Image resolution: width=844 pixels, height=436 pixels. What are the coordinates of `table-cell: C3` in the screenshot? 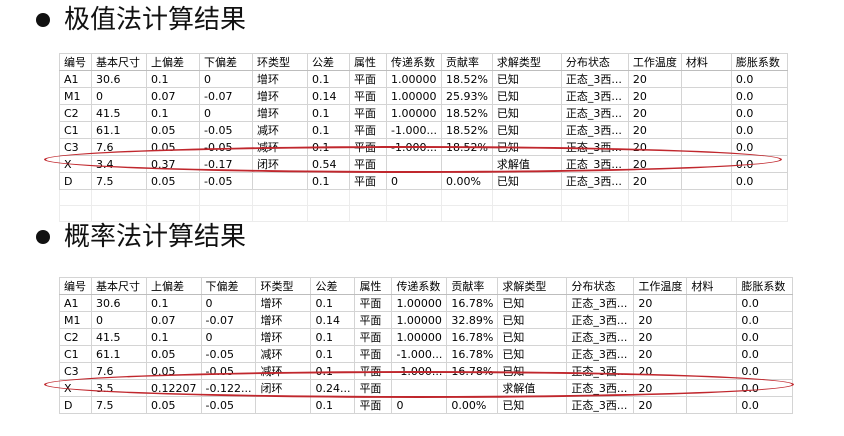 It's located at (75, 371).